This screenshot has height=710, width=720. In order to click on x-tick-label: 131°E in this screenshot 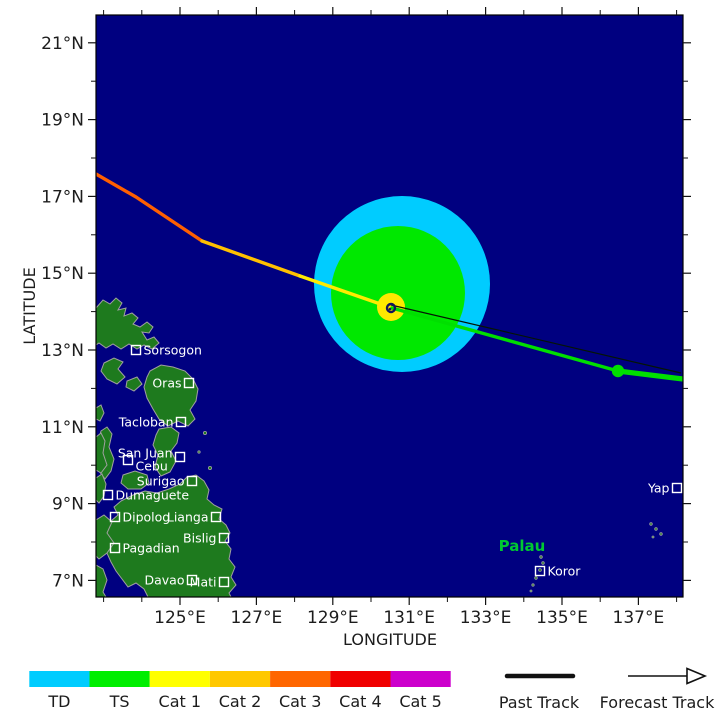, I will do `click(409, 618)`.